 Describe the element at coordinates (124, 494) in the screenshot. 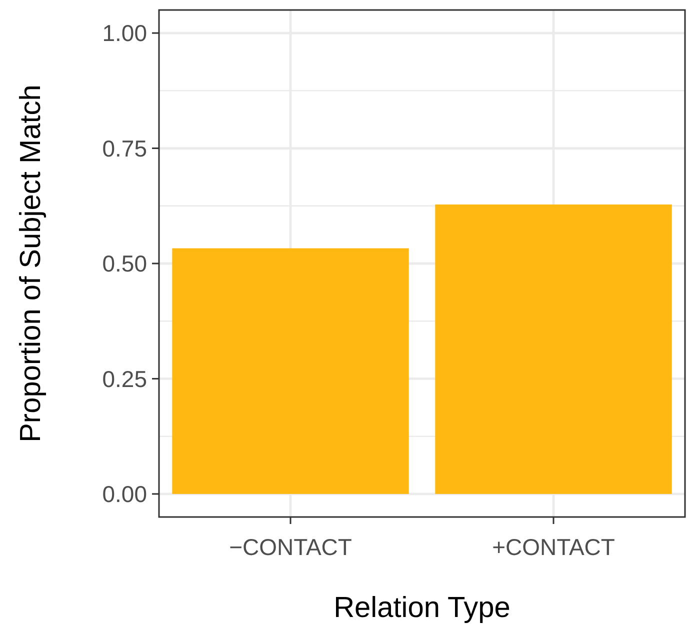

I see `y-tick-label: 0.00` at that location.